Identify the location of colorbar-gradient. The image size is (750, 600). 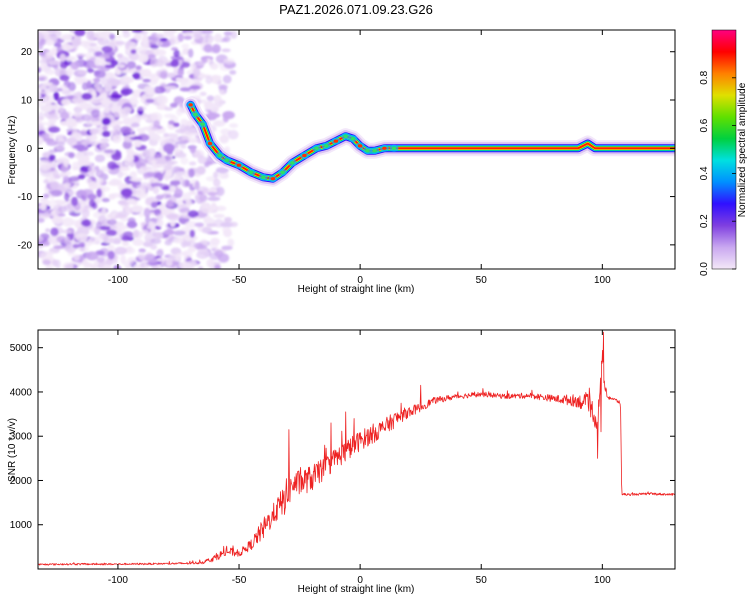
(724, 149).